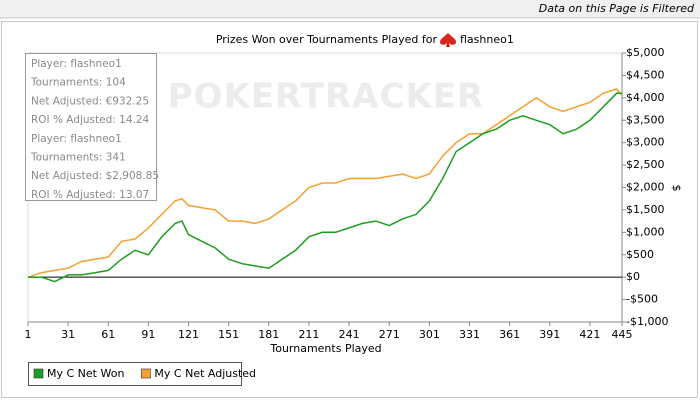 The height and width of the screenshot is (407, 700). Describe the element at coordinates (68, 334) in the screenshot. I see `x-tick-label: 31` at that location.